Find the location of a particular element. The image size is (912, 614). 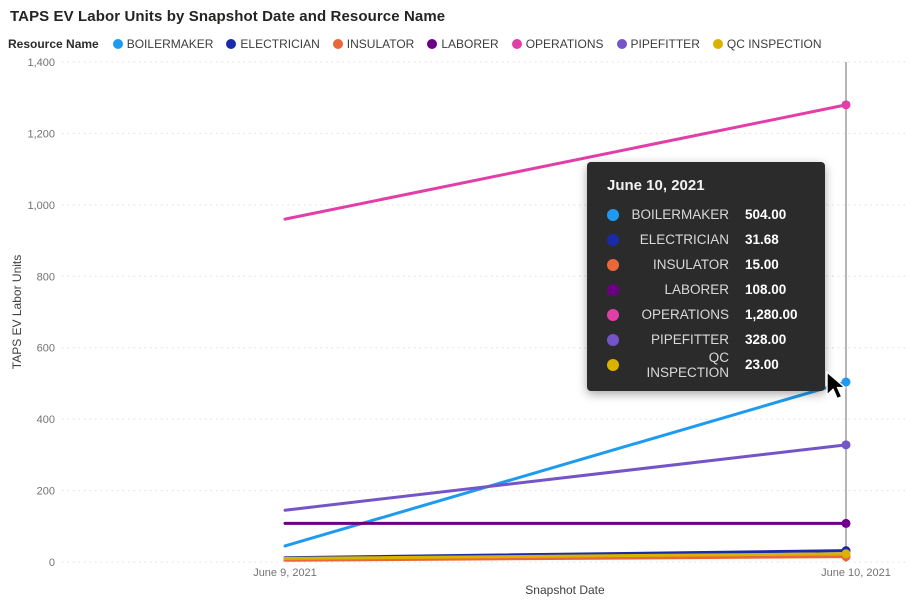

x-tick-label: June 9, 2021 is located at coordinates (285, 573).